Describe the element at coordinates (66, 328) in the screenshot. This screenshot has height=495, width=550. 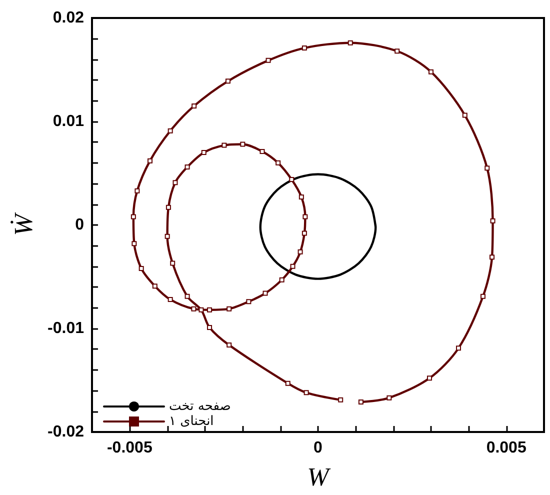
I see `y-tick-label: -0.01` at that location.